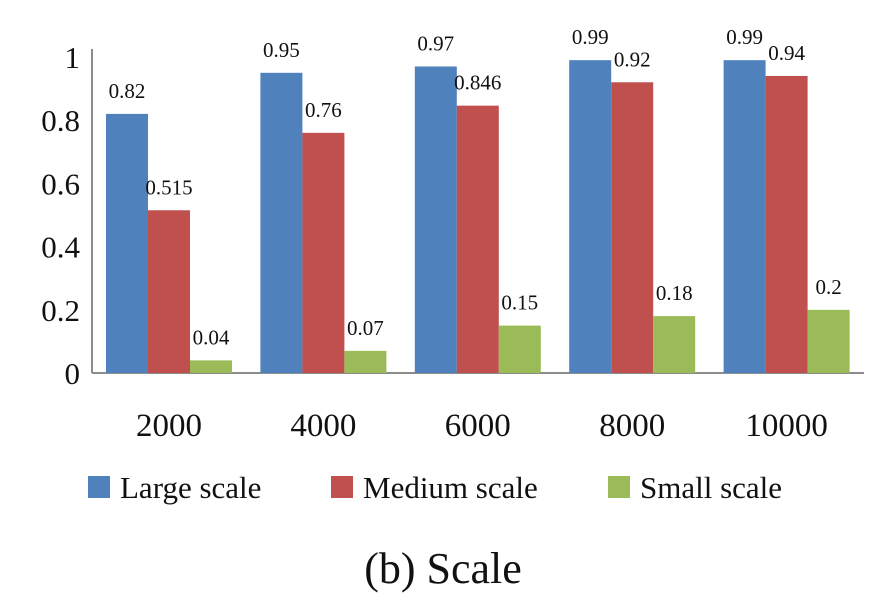 The width and height of the screenshot is (886, 609). I want to click on data-label: 0.846, so click(477, 83).